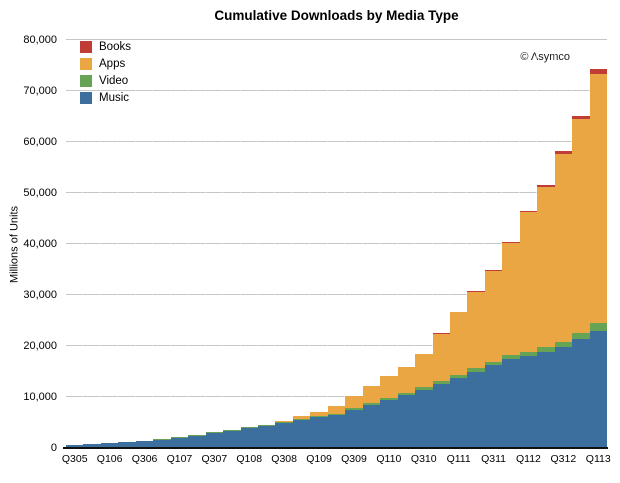 The width and height of the screenshot is (620, 483). What do you see at coordinates (53, 448) in the screenshot?
I see `y-tick-label: 0` at bounding box center [53, 448].